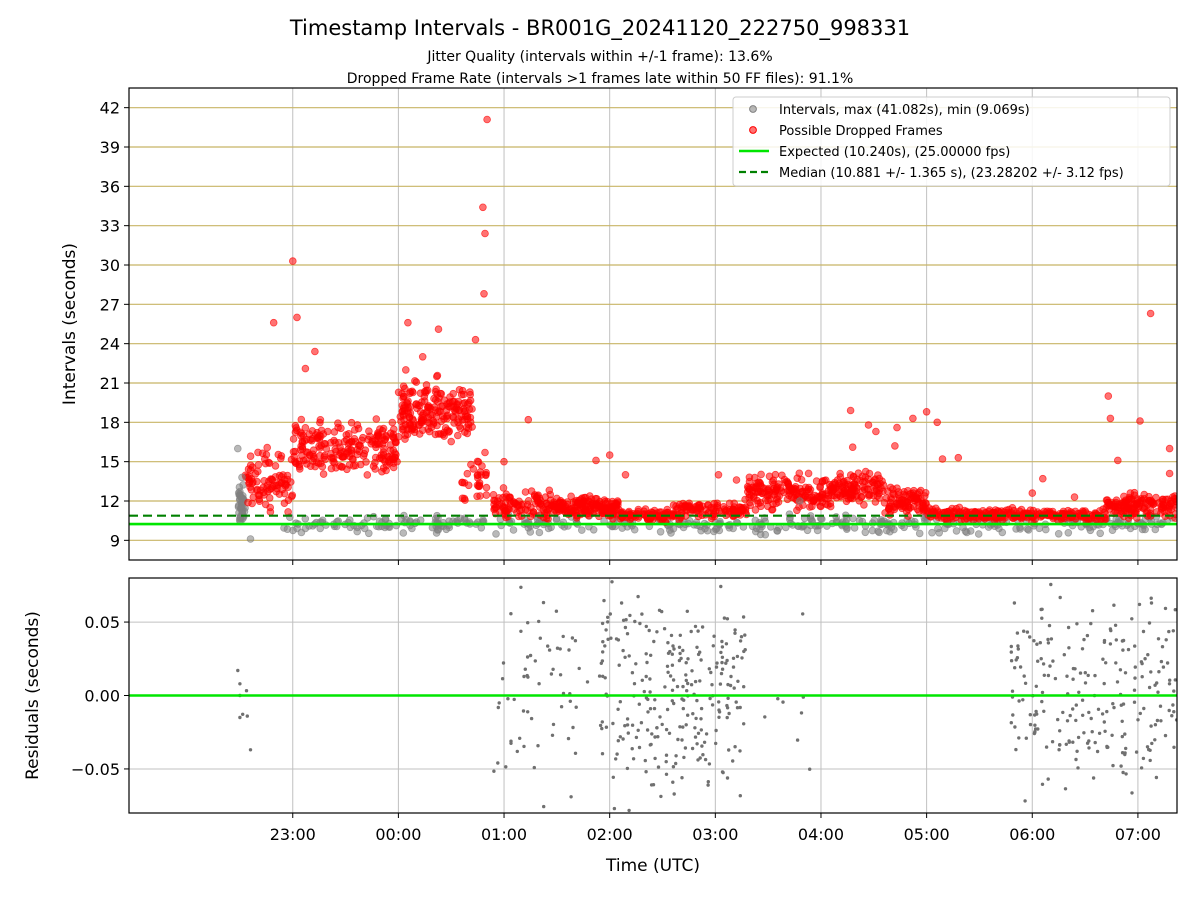  What do you see at coordinates (398, 834) in the screenshot?
I see `bottom-xtick-label: 00:00` at bounding box center [398, 834].